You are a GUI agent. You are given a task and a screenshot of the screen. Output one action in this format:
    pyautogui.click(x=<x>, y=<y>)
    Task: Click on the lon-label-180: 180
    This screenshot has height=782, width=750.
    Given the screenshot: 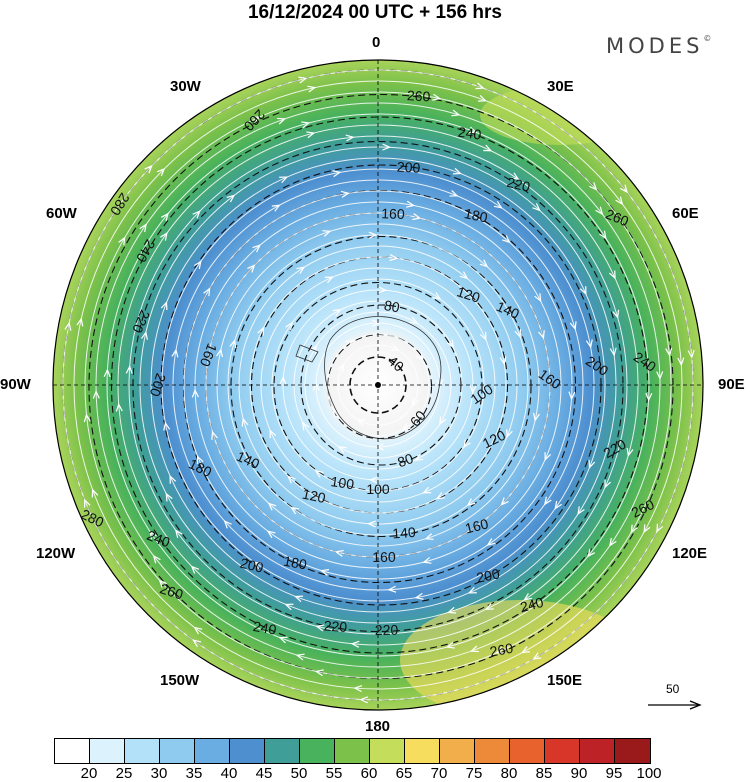 What is the action you would take?
    pyautogui.click(x=378, y=726)
    